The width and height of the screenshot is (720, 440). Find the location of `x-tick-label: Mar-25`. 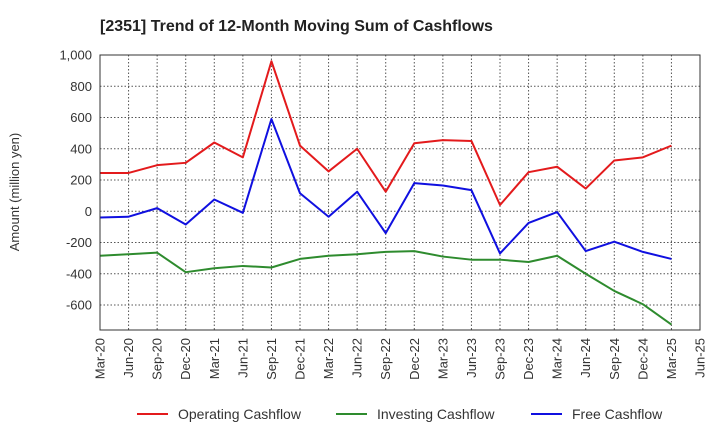

x-tick-label: Mar-25 is located at coordinates (671, 358).